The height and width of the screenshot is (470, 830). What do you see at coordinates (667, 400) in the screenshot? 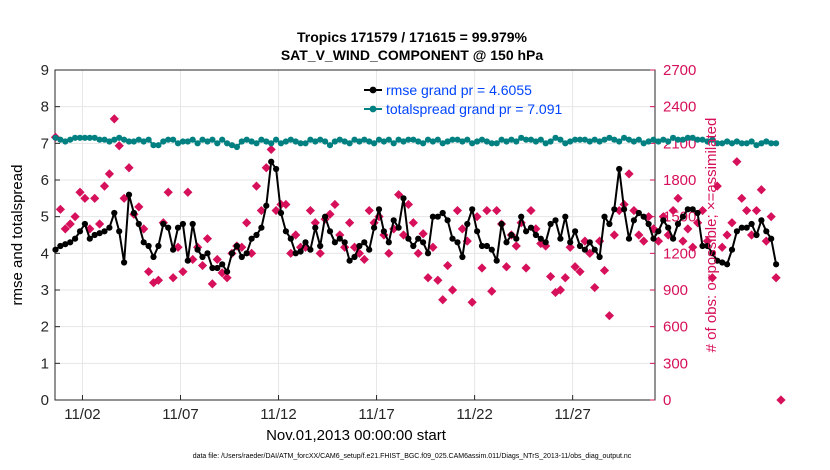
I see `right-tick-label: 0` at bounding box center [667, 400].